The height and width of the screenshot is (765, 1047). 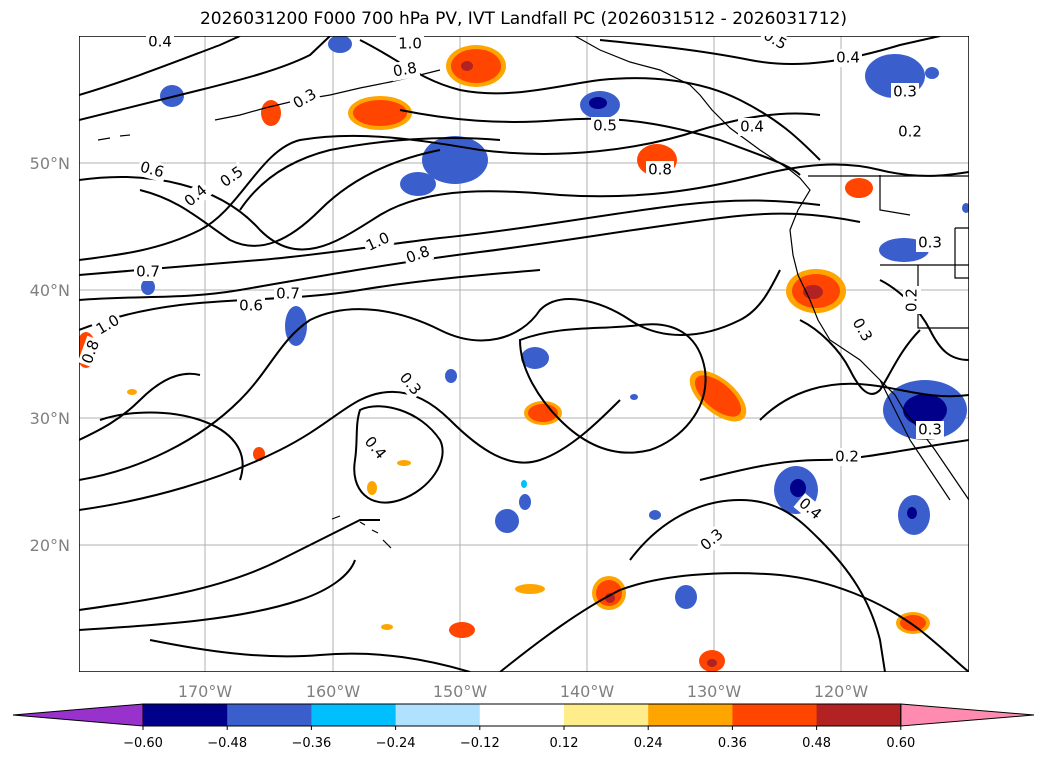 I want to click on colorbar-tick-label: −0.36, so click(x=311, y=743).